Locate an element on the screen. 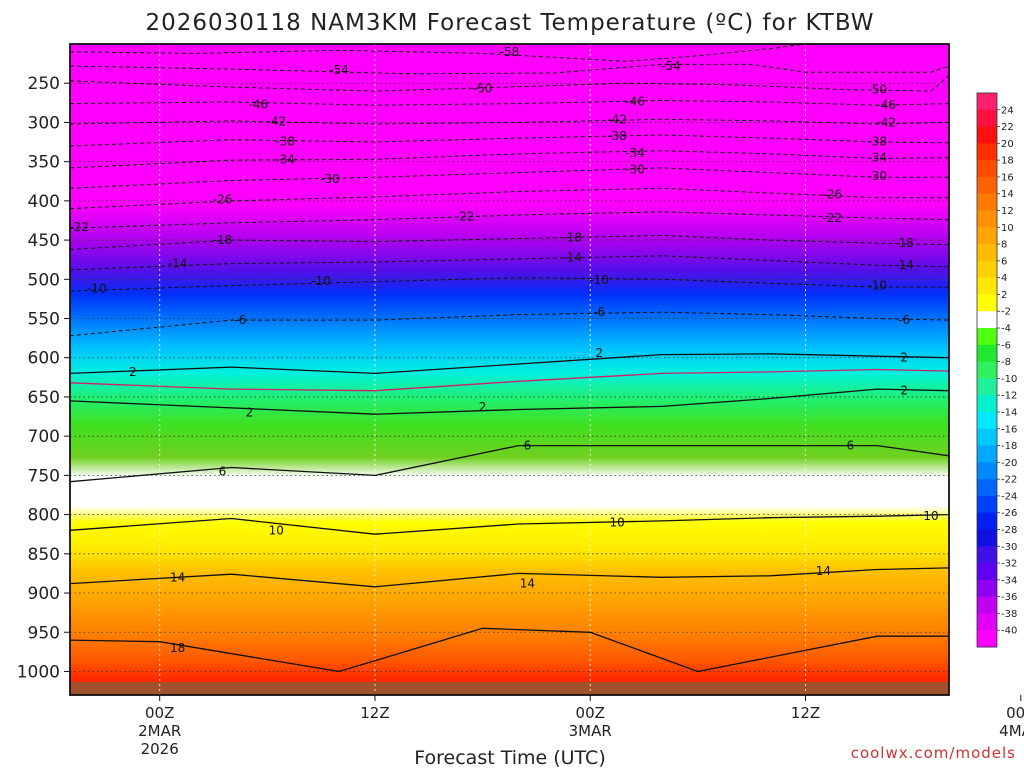 The image size is (1024, 768). x-tick-label: 00Z is located at coordinates (159, 713).